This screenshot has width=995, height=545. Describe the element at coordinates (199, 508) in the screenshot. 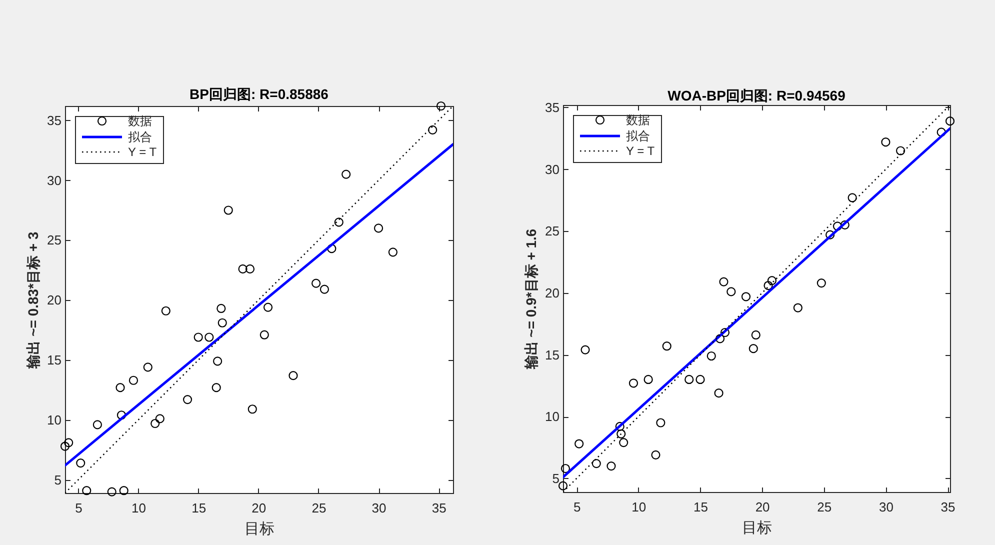

I see `x-tick-label: 15` at that location.